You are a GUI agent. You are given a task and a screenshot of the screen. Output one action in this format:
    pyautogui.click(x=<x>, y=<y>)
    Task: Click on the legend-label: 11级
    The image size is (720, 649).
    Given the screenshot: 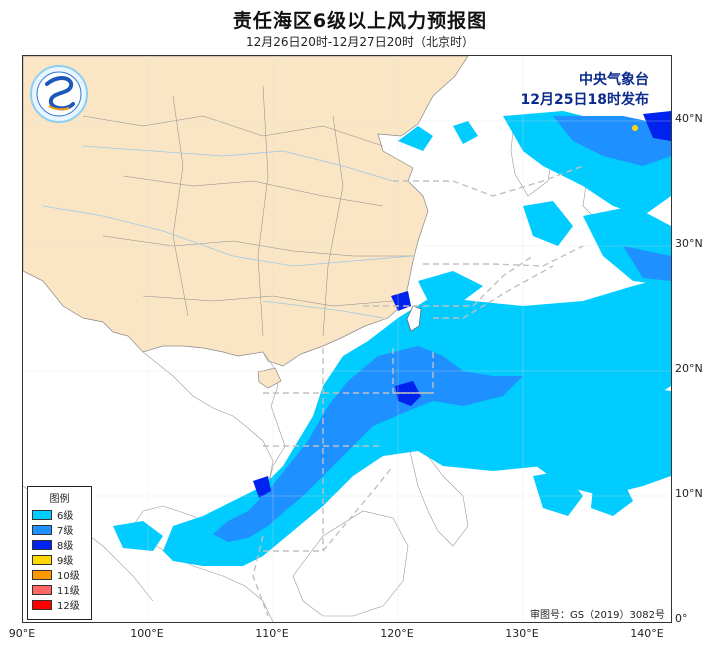 What is the action you would take?
    pyautogui.click(x=68, y=591)
    